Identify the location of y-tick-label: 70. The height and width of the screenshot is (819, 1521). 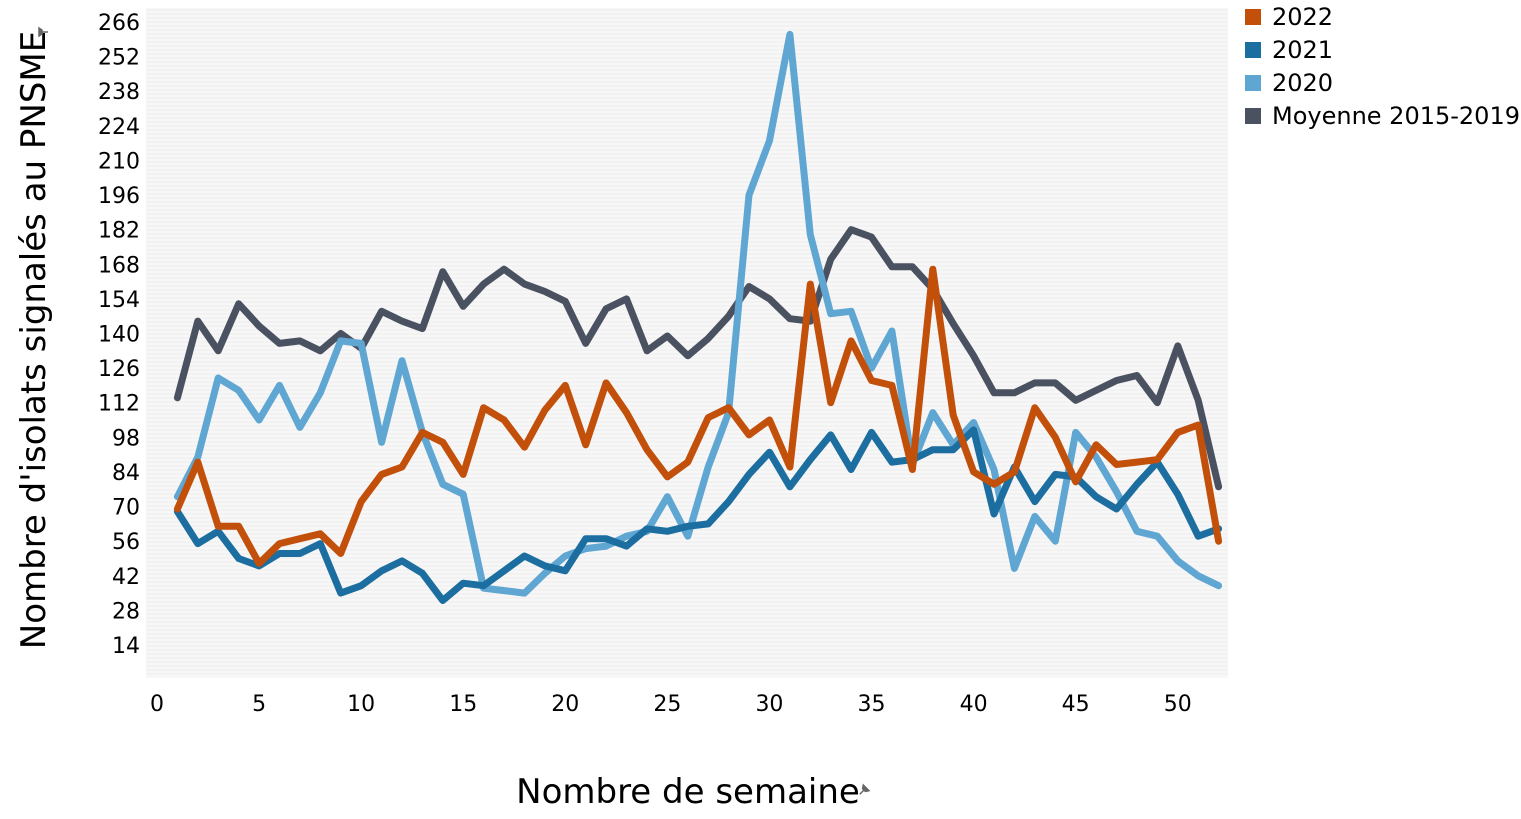
(126, 508).